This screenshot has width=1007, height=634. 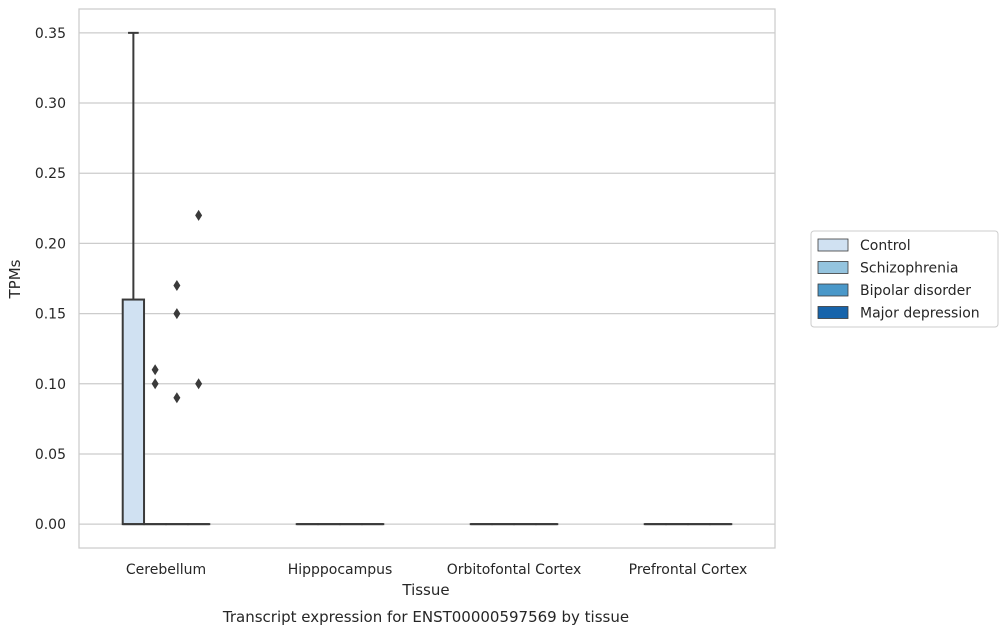 What do you see at coordinates (909, 269) in the screenshot?
I see `legend-label: Schizophrenia` at bounding box center [909, 269].